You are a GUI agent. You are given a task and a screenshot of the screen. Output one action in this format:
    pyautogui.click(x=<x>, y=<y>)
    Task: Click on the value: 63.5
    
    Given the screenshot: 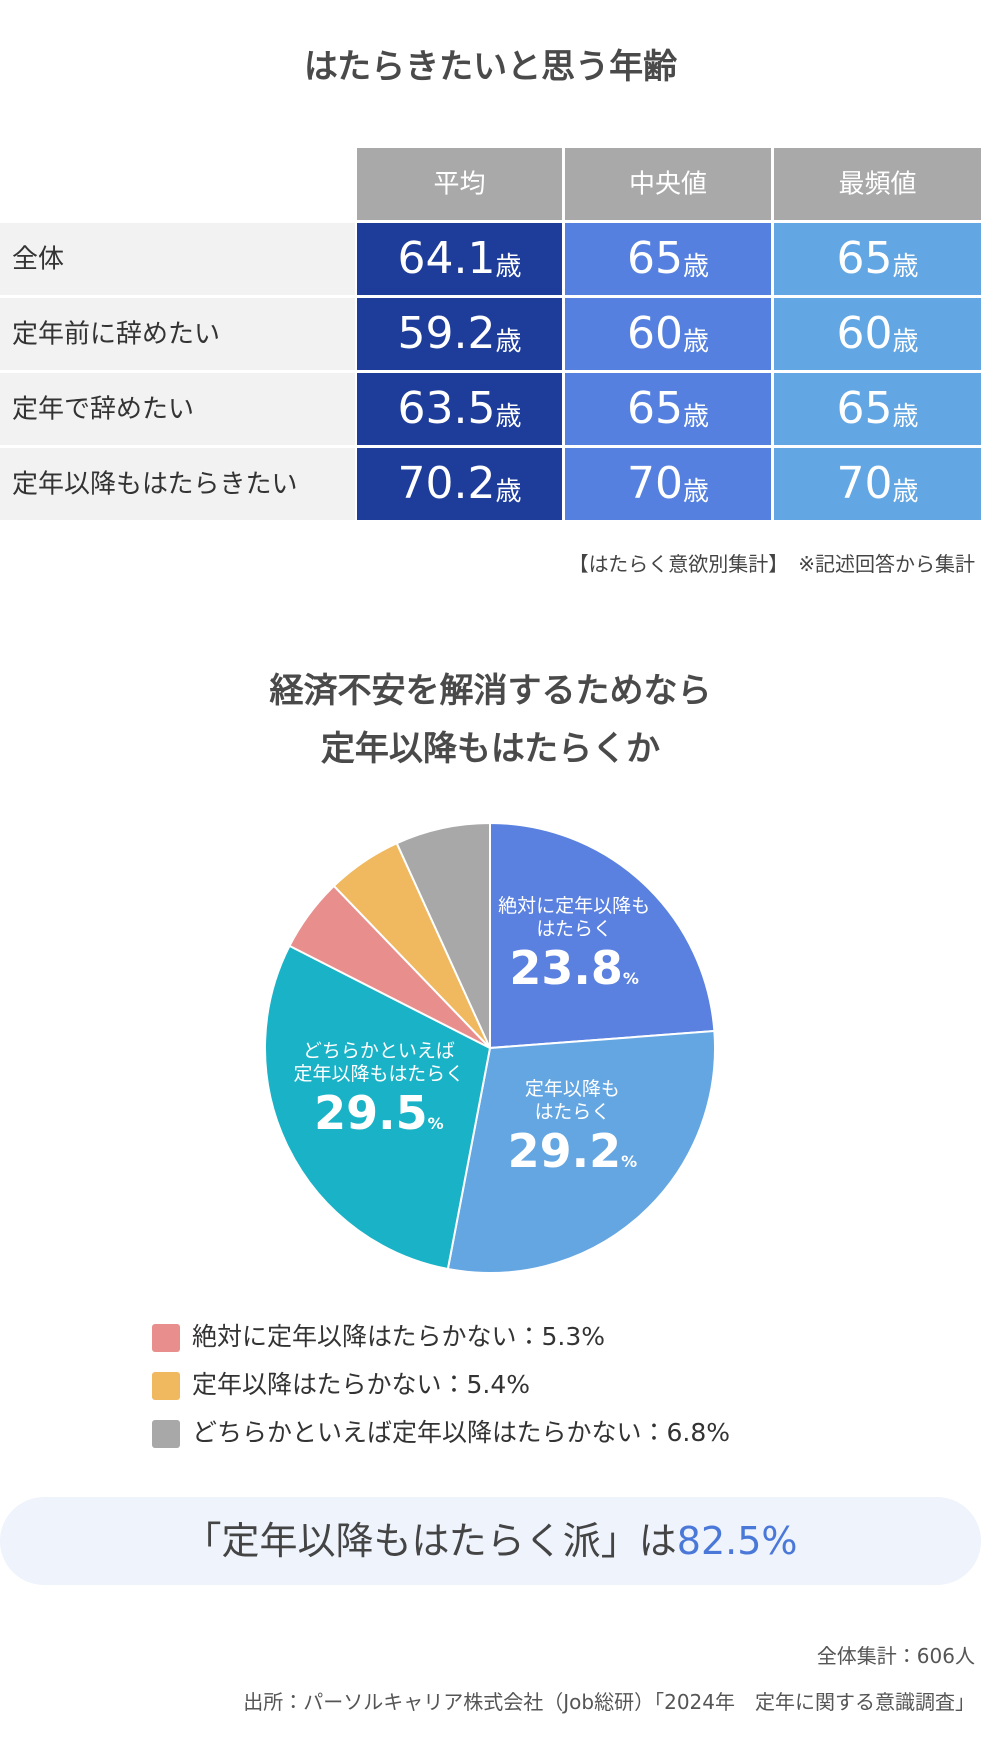 What is the action you would take?
    pyautogui.click(x=447, y=408)
    